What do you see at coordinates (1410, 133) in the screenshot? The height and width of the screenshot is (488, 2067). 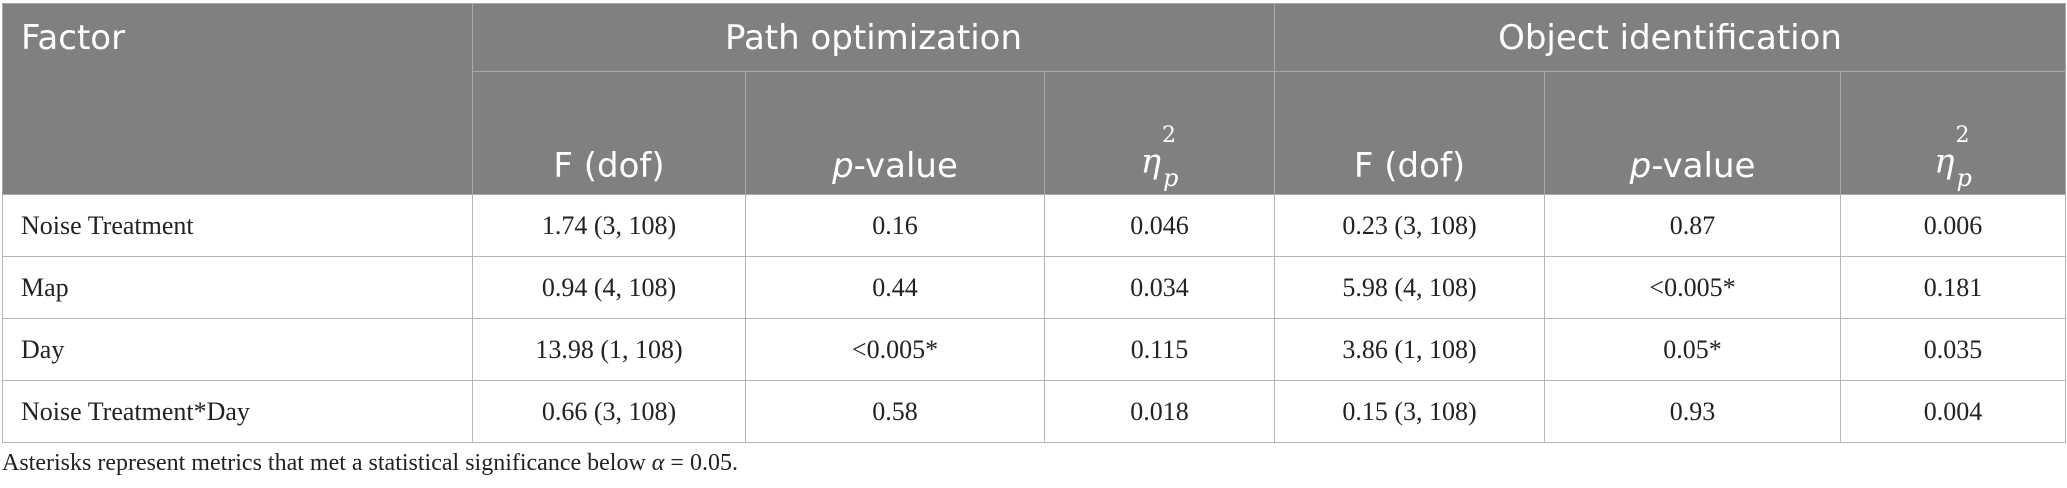 I see `object-f-dof-header: F (dof)` at bounding box center [1410, 133].